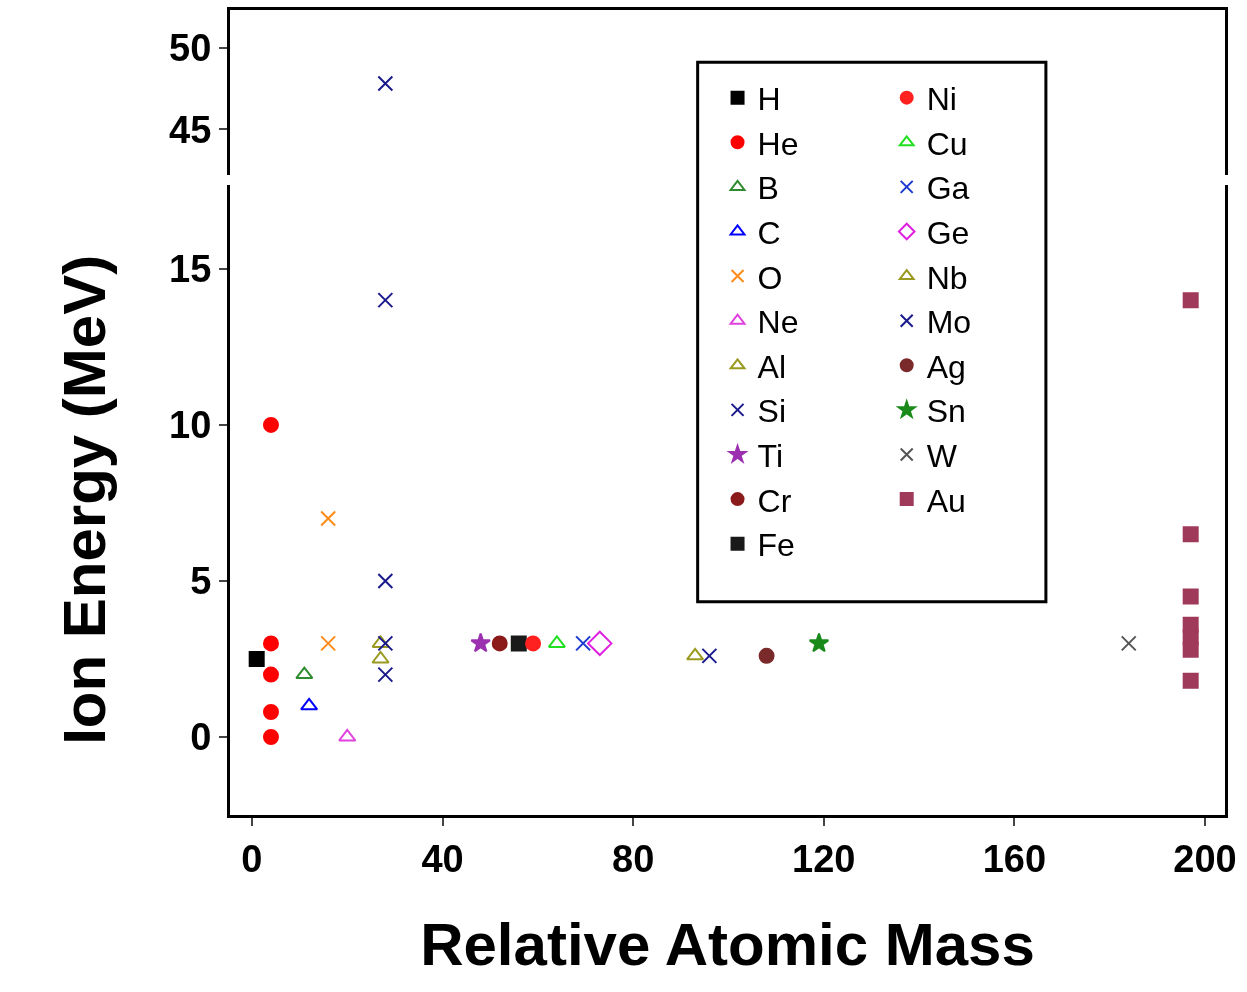 The image size is (1247, 992). Describe the element at coordinates (770, 277) in the screenshot. I see `legend-label: O` at that location.